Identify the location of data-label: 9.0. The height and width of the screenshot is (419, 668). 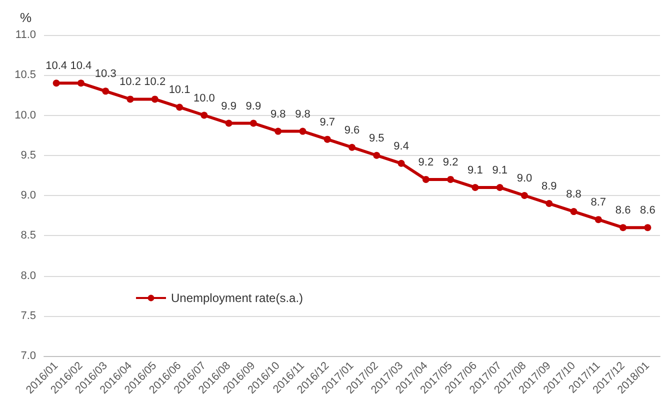
(524, 178).